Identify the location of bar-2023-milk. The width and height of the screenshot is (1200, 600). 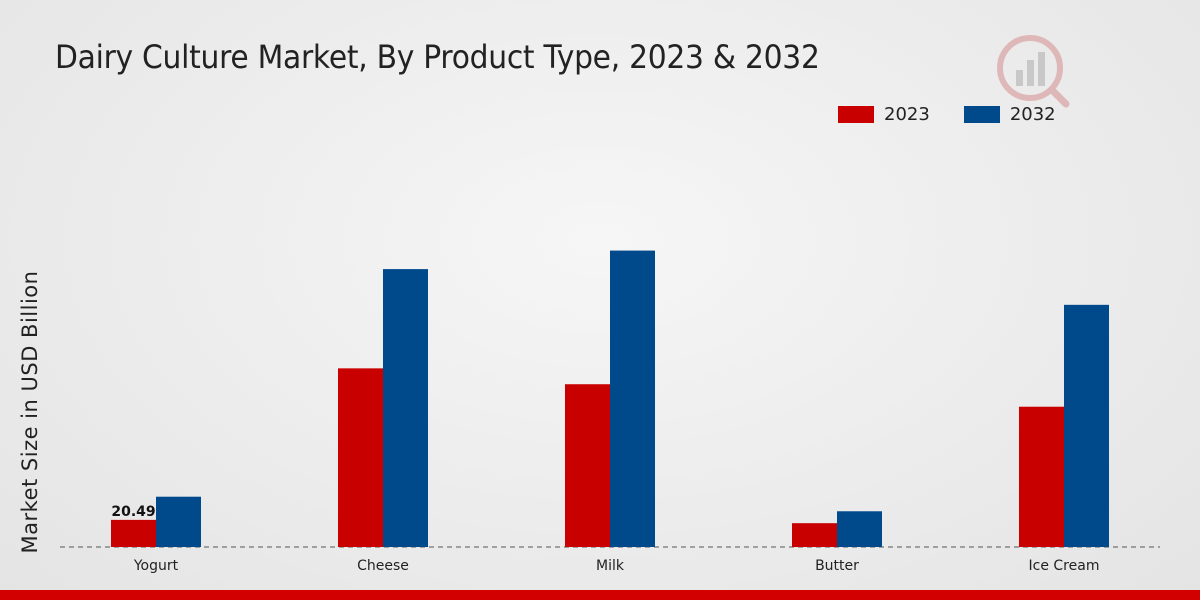
(587, 465).